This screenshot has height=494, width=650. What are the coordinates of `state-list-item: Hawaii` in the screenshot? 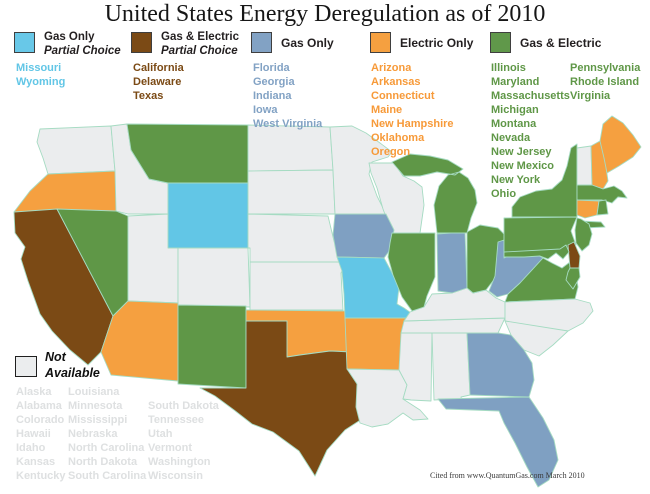 It's located at (33, 434).